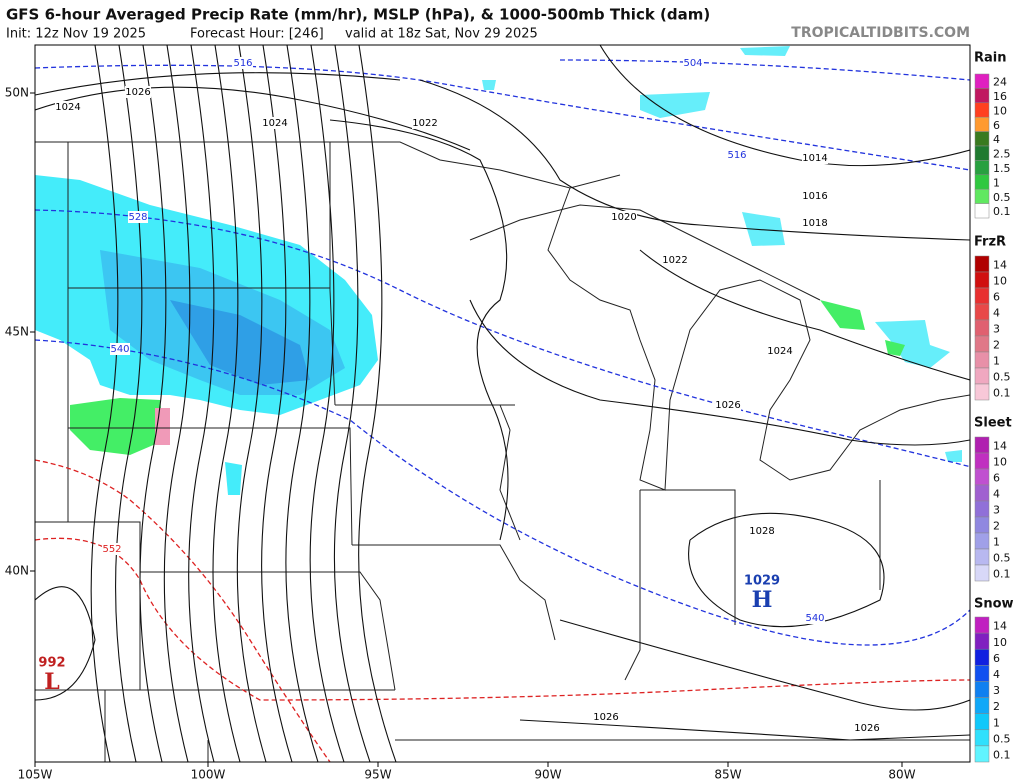 The height and width of the screenshot is (783, 1024). Describe the element at coordinates (901, 775) in the screenshot. I see `lon-label: 80W` at that location.